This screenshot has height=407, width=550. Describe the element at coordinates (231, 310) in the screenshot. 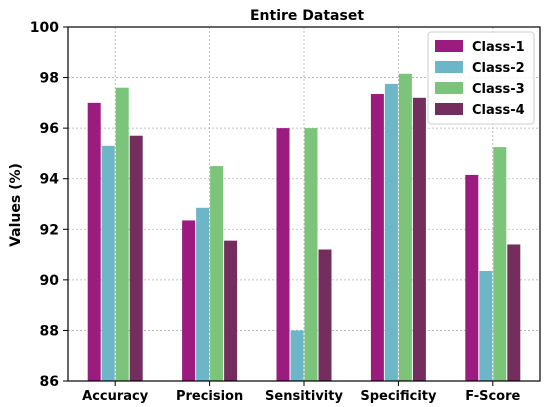

I see `bar-class-4-precision` at that location.